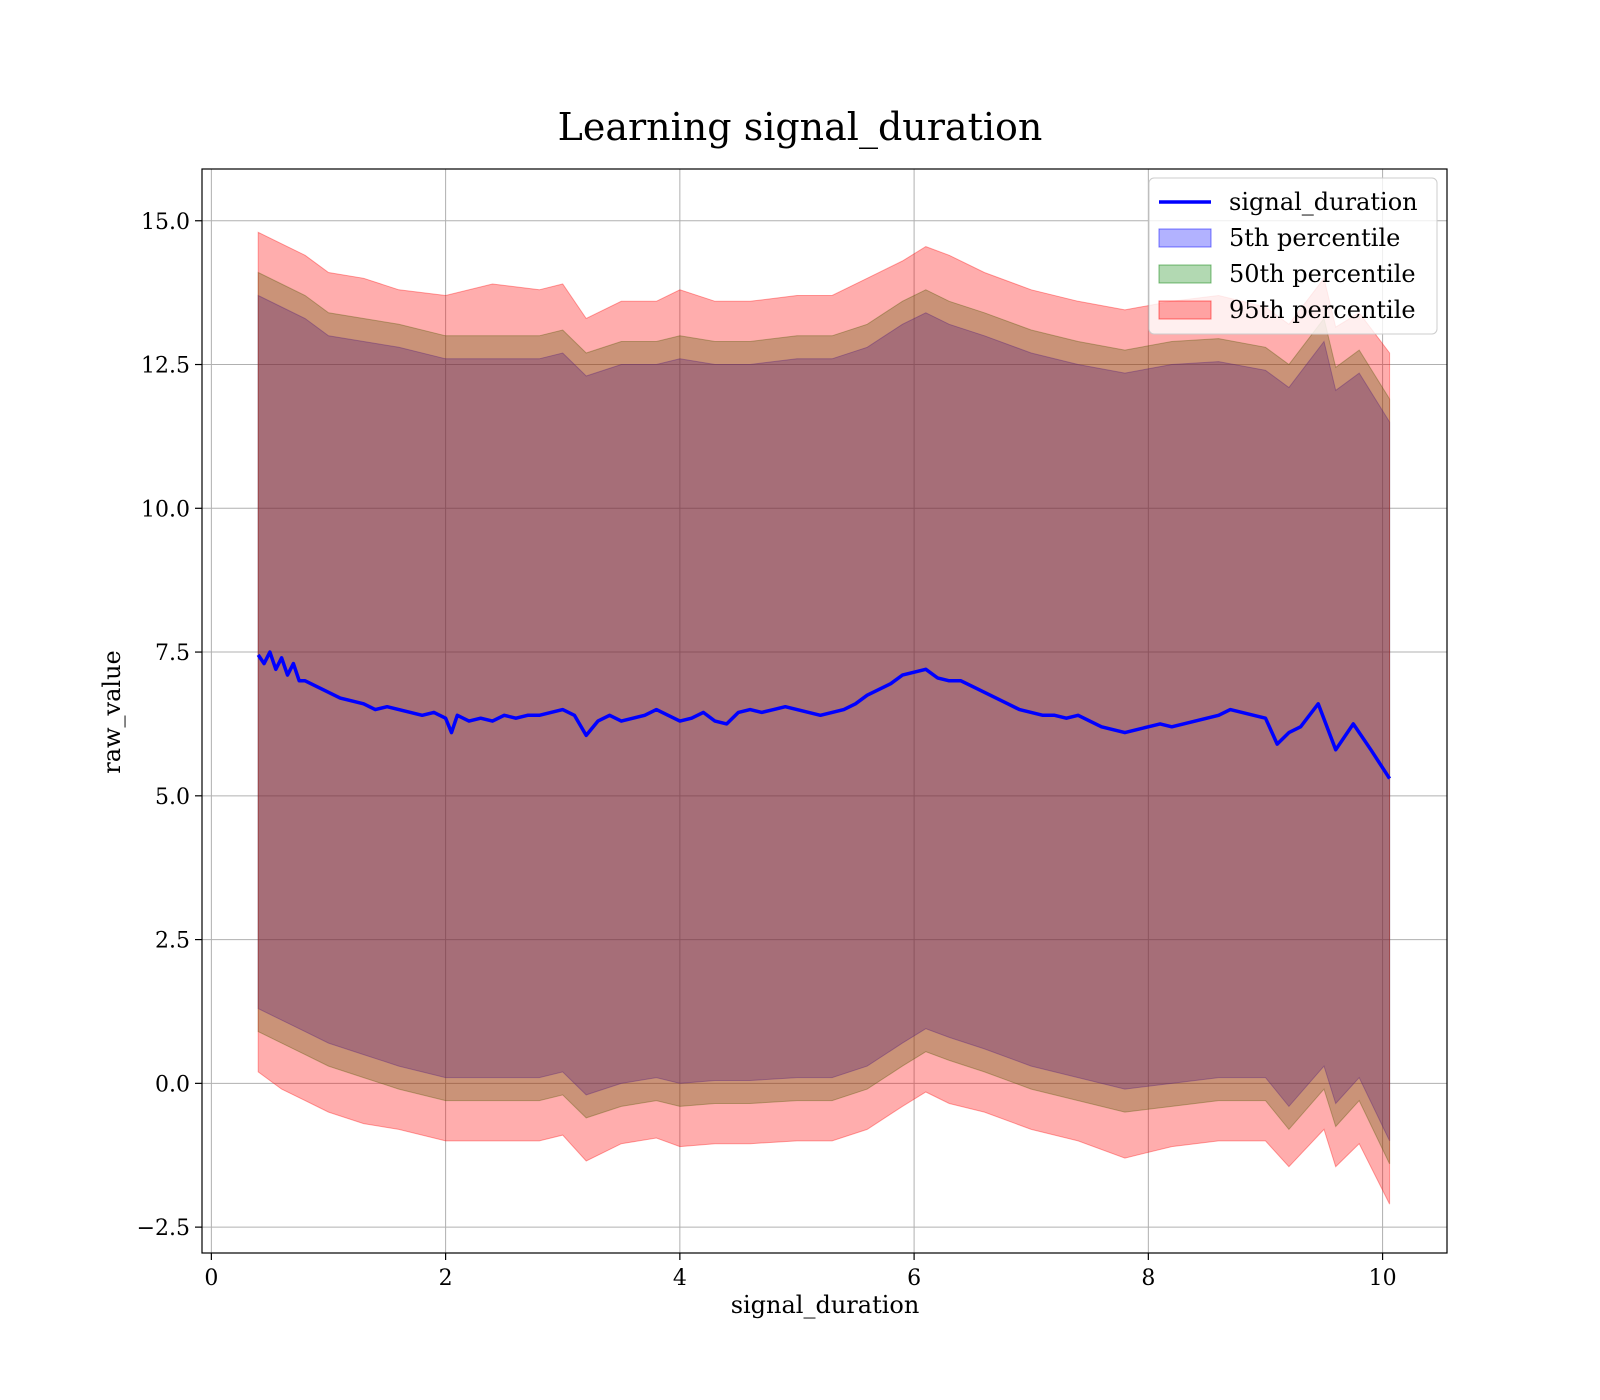 The image size is (1600, 1400). What do you see at coordinates (163, 1228) in the screenshot?
I see `y-tick-label-0: −2.5` at bounding box center [163, 1228].